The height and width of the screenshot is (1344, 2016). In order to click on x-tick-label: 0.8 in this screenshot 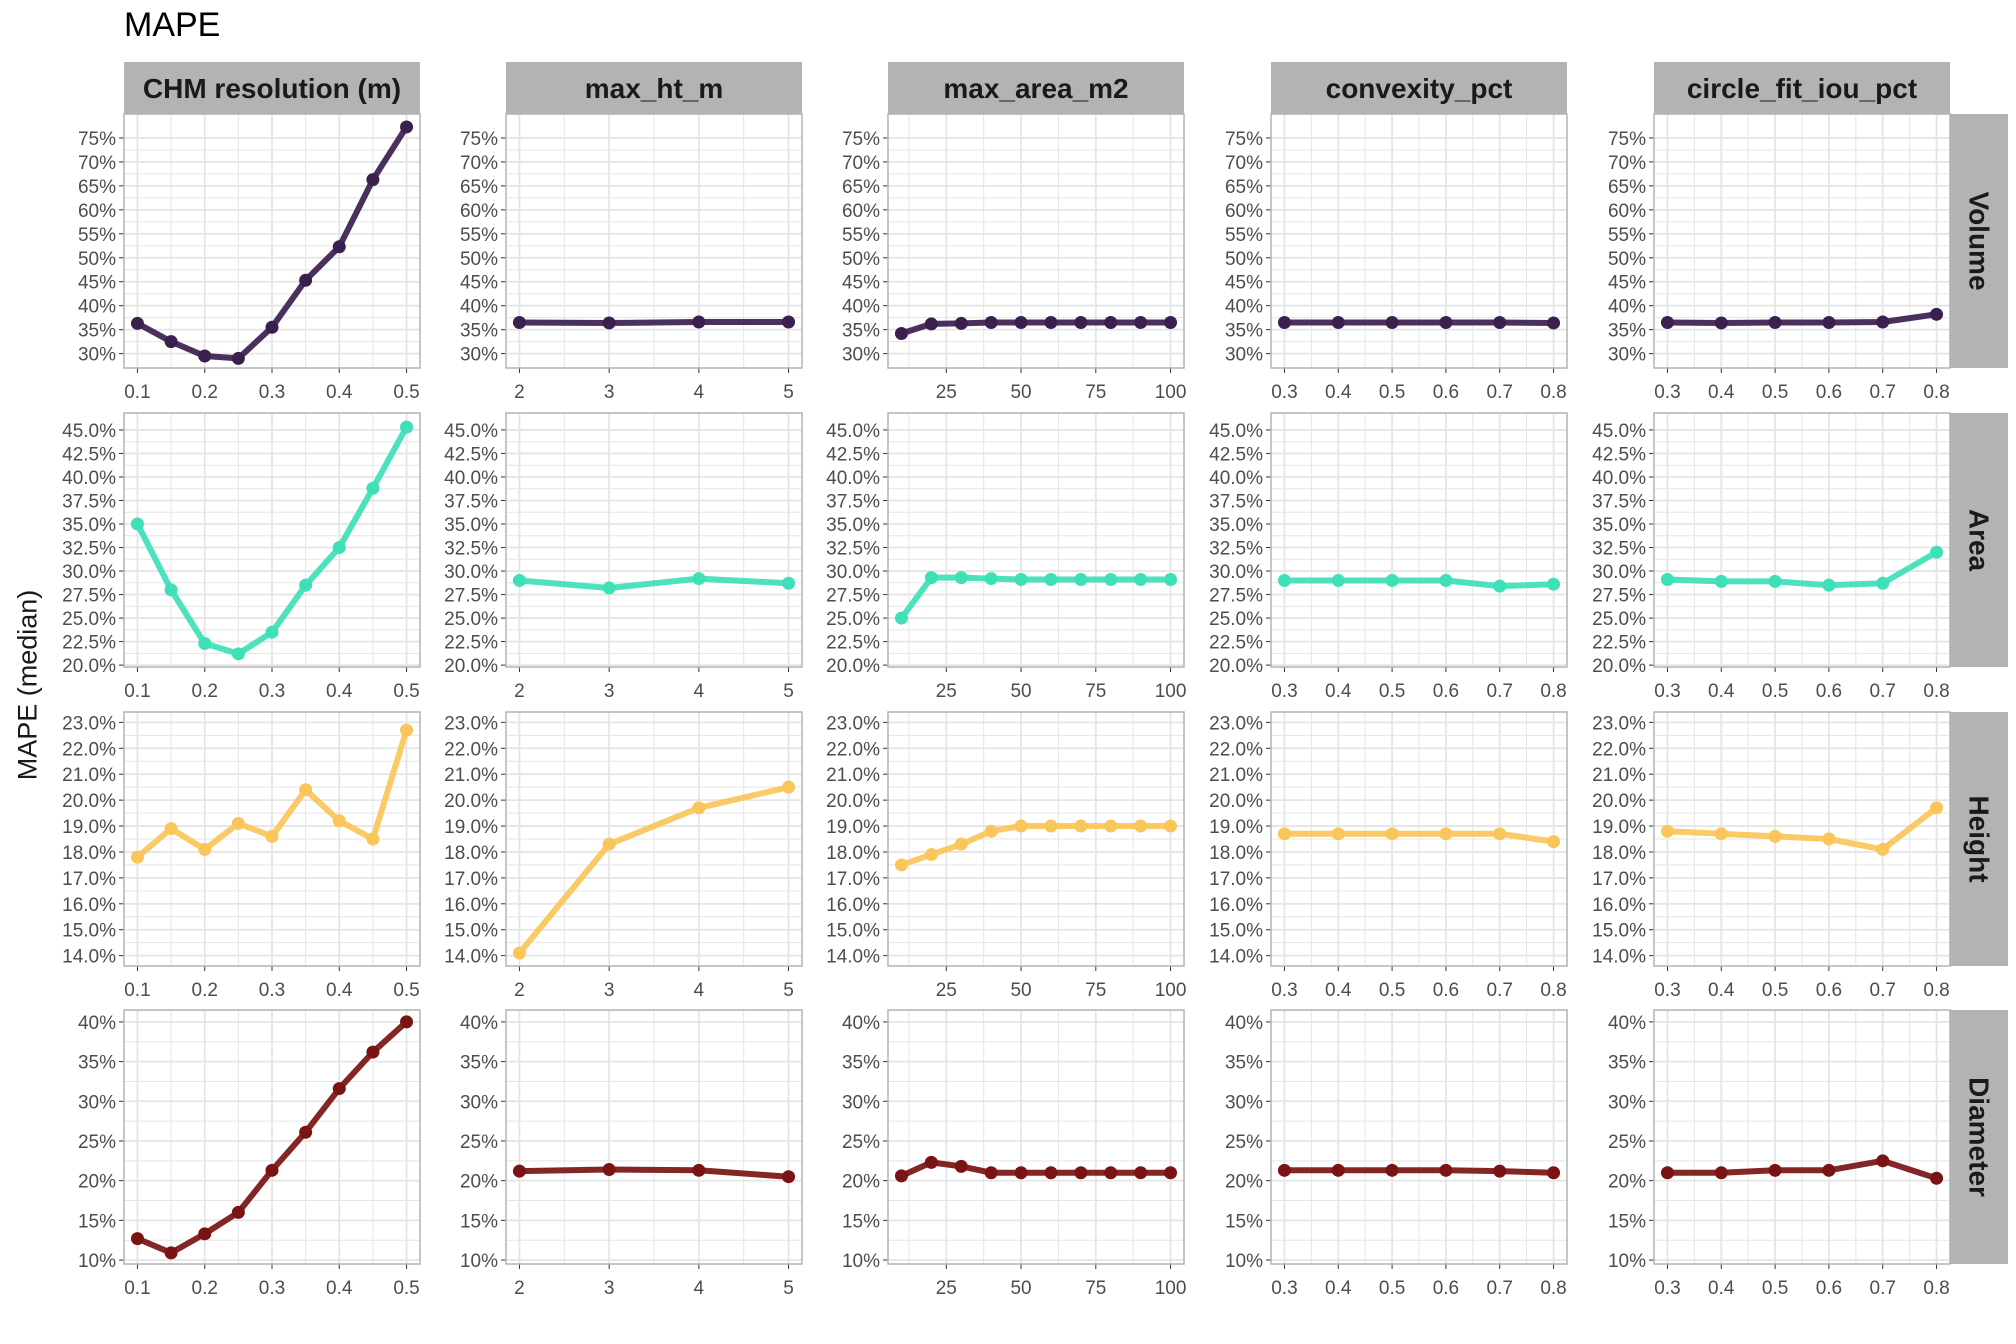, I will do `click(1553, 990)`.